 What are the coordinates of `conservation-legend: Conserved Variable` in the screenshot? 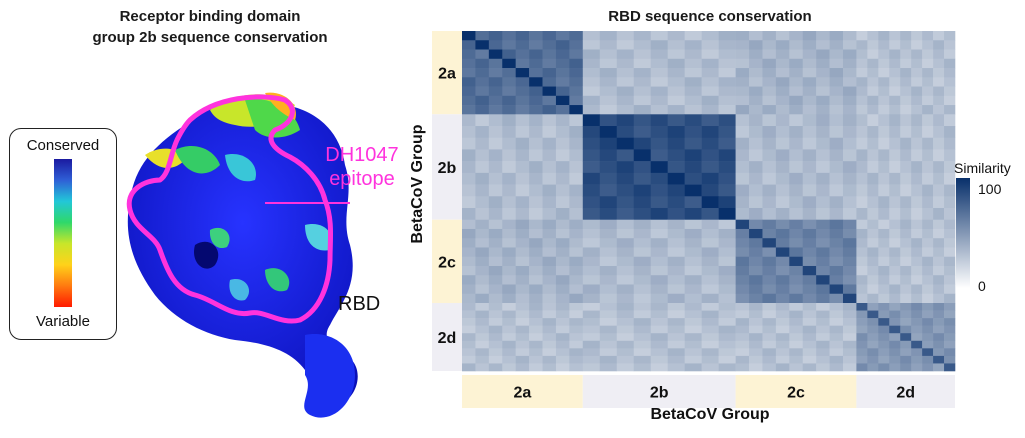 It's located at (63, 234).